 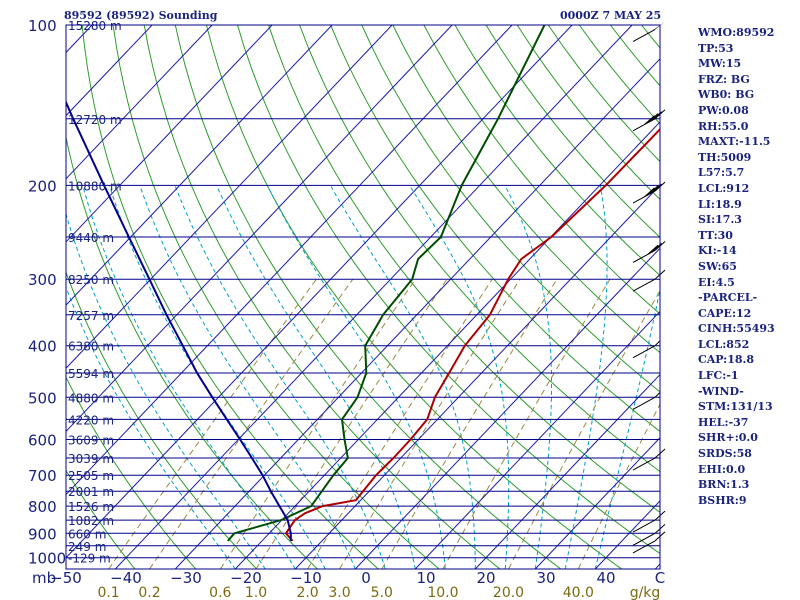 I want to click on height-label: 7257 m, so click(x=91, y=316).